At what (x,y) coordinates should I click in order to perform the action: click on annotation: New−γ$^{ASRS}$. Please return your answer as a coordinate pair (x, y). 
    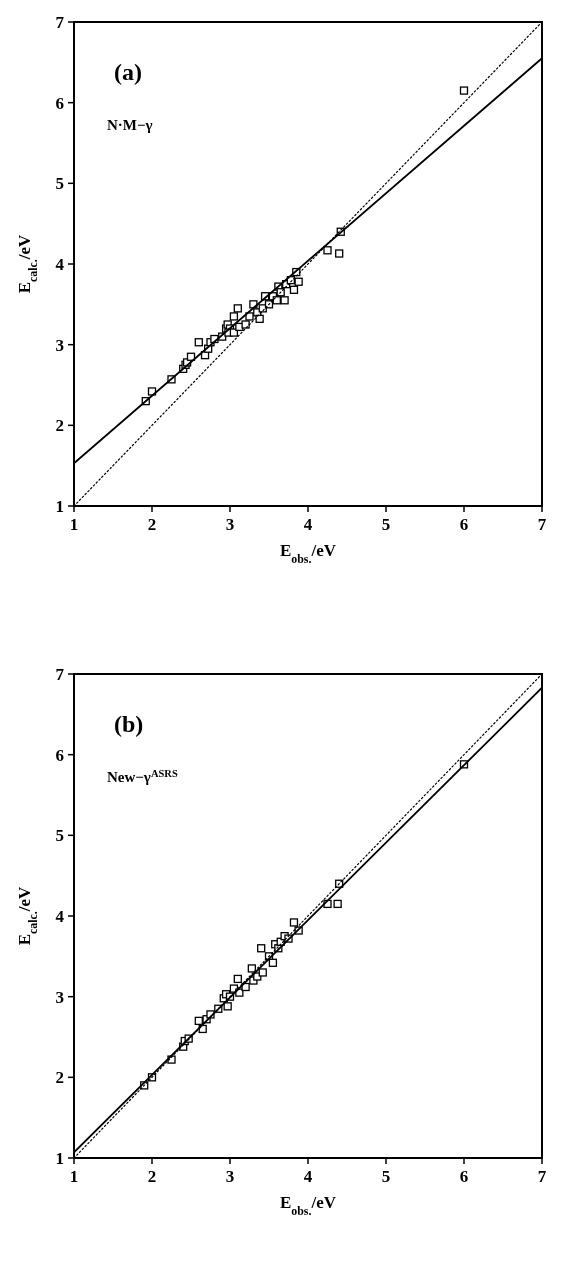
    Looking at the image, I should click on (142, 776).